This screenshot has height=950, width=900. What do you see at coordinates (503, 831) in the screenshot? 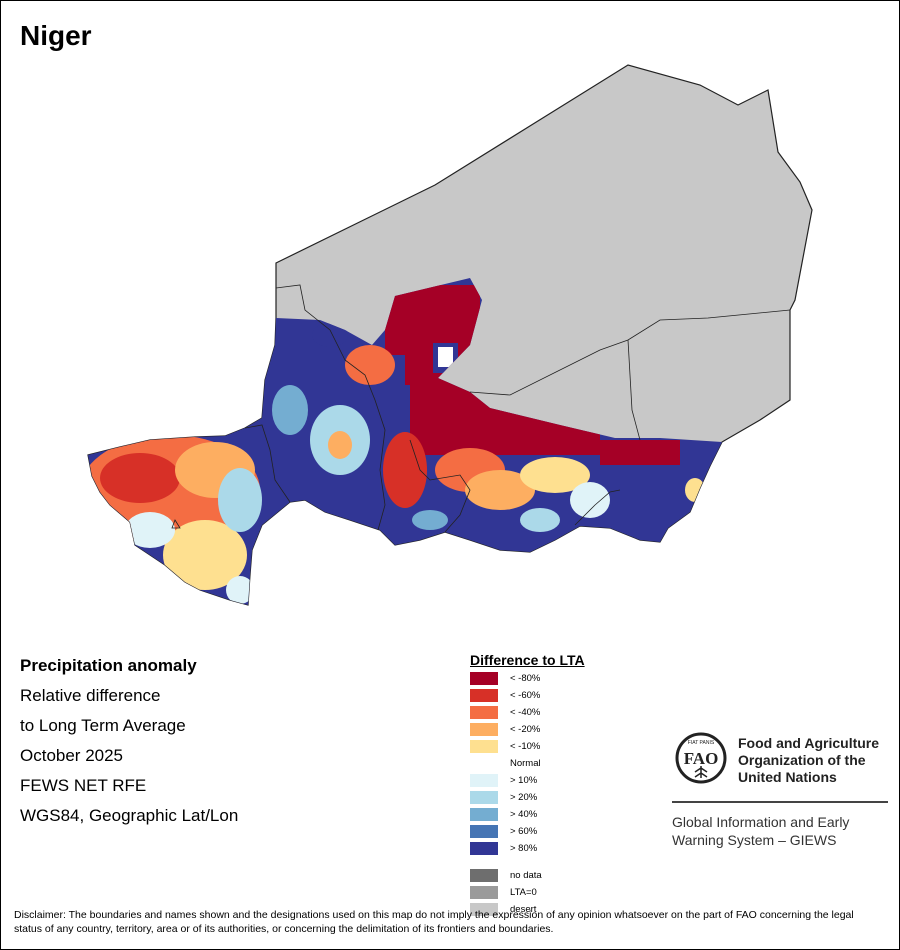
I see `legend-item: > 60%` at bounding box center [503, 831].